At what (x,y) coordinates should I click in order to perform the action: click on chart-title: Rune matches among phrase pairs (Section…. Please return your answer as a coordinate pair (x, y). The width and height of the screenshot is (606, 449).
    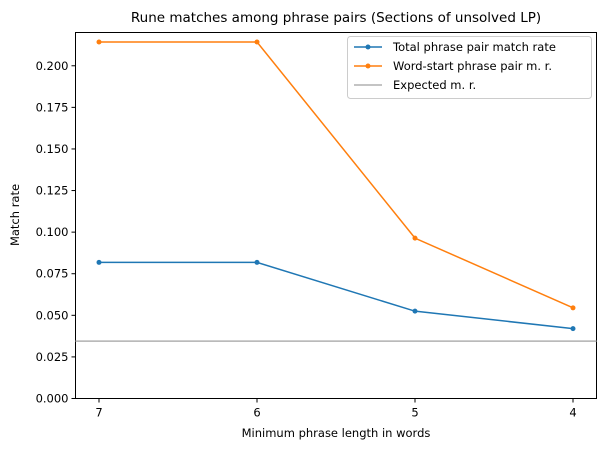
    Looking at the image, I should click on (336, 18).